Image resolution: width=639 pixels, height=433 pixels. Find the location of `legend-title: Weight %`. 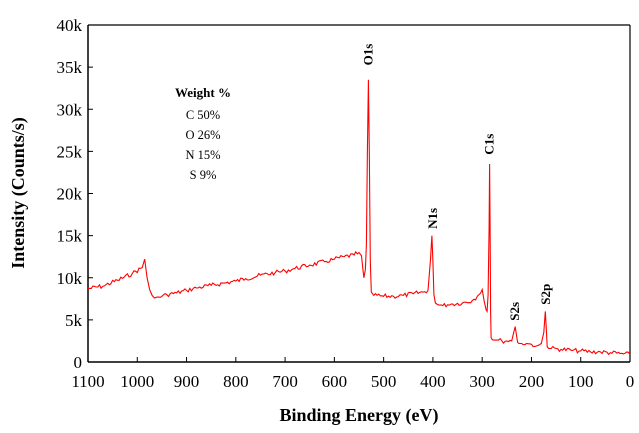

legend-title: Weight % is located at coordinates (203, 92).